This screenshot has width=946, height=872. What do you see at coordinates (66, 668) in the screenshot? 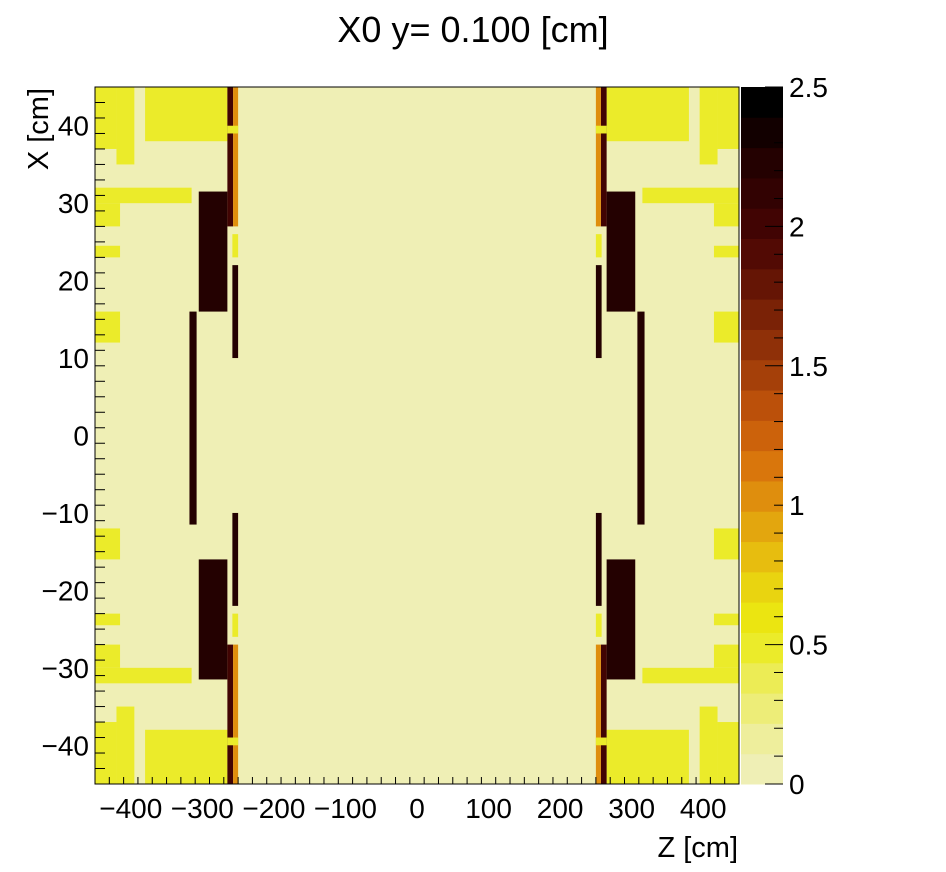
I see `y-tick-label: −30` at bounding box center [66, 668].